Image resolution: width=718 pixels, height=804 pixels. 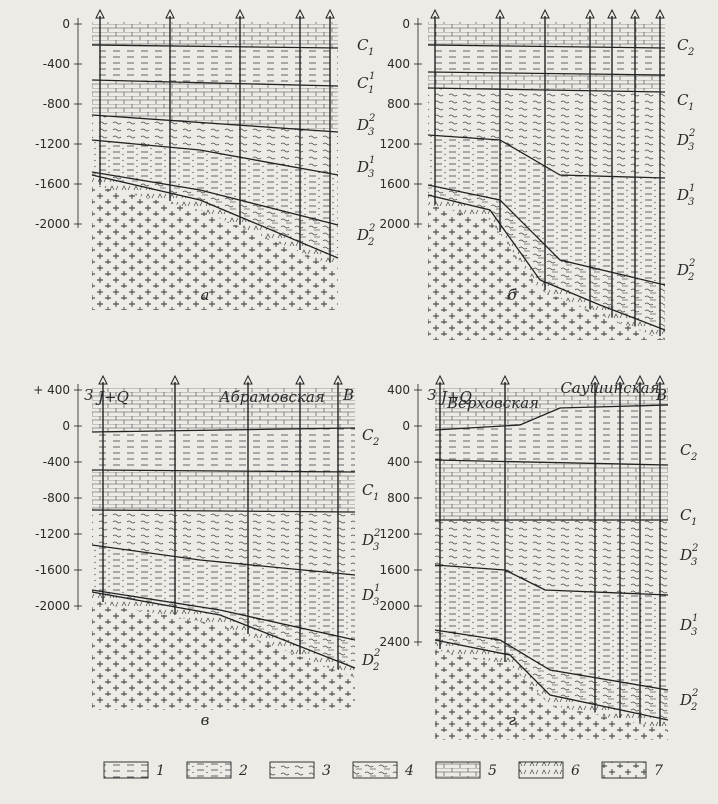 What do you see at coordinates (52, 224) in the screenshot?
I see `depth-label: -2000` at bounding box center [52, 224].